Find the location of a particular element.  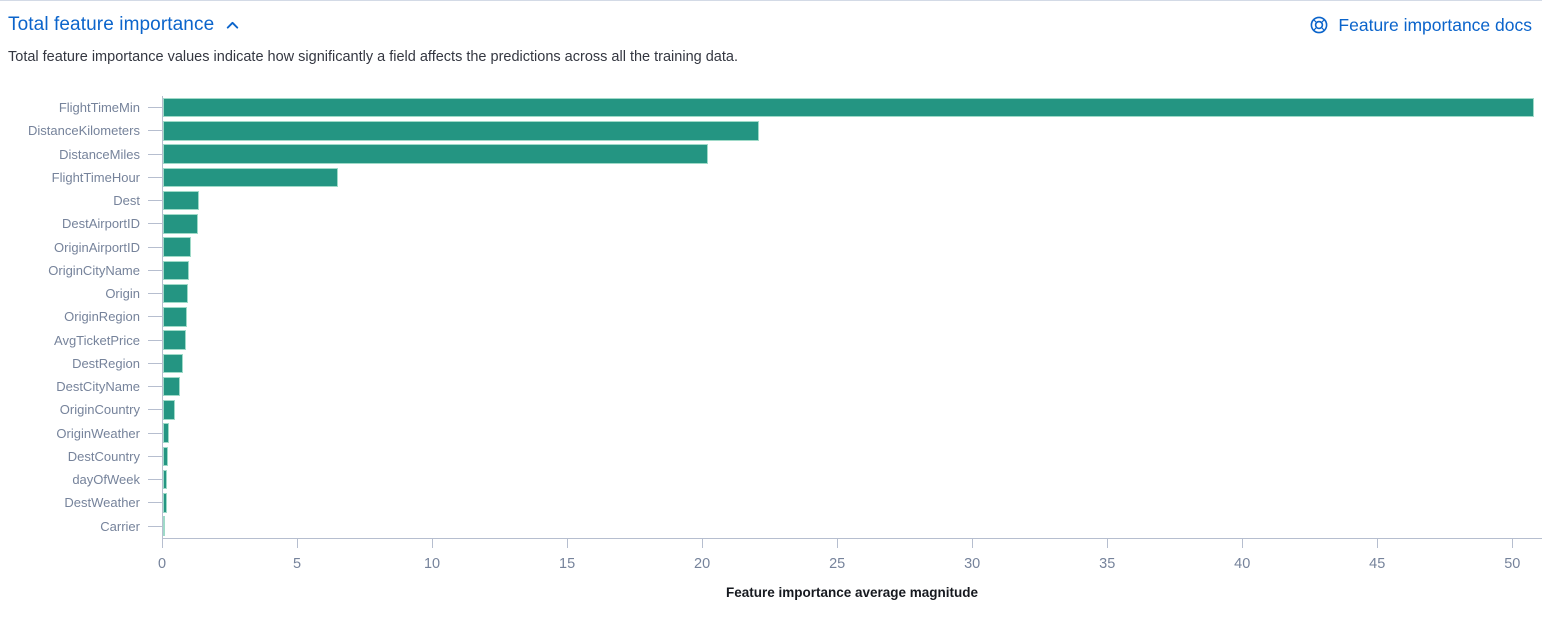

feature-row: OriginRegion is located at coordinates (771, 317).